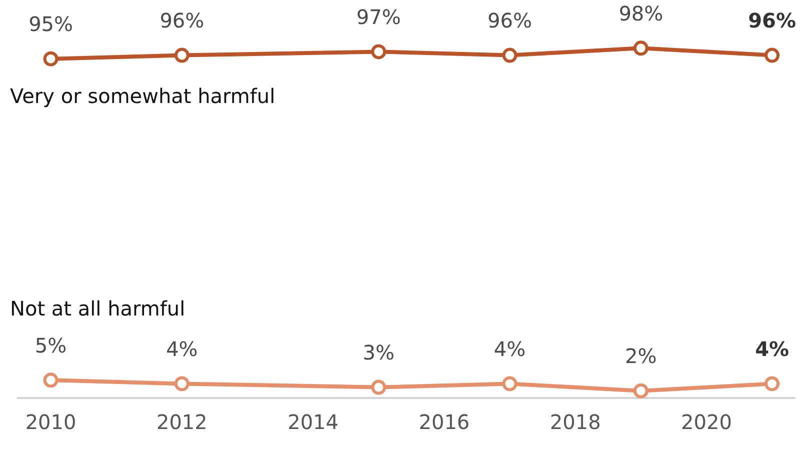 This screenshot has width=804, height=458. What do you see at coordinates (98, 308) in the screenshot?
I see `text: Not at all harmful` at bounding box center [98, 308].